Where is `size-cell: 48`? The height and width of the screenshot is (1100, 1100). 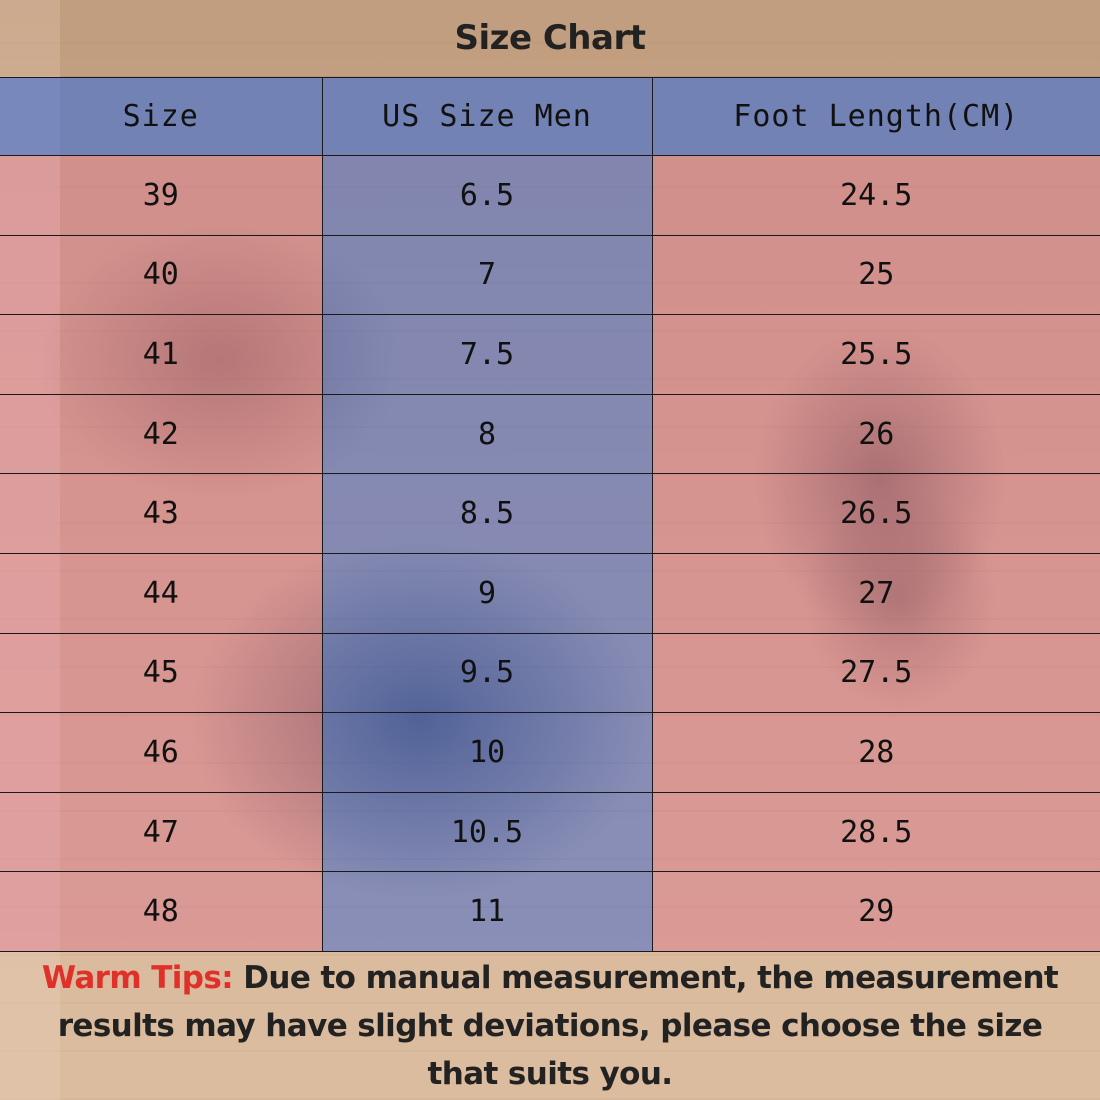
size-cell: 48 is located at coordinates (161, 911).